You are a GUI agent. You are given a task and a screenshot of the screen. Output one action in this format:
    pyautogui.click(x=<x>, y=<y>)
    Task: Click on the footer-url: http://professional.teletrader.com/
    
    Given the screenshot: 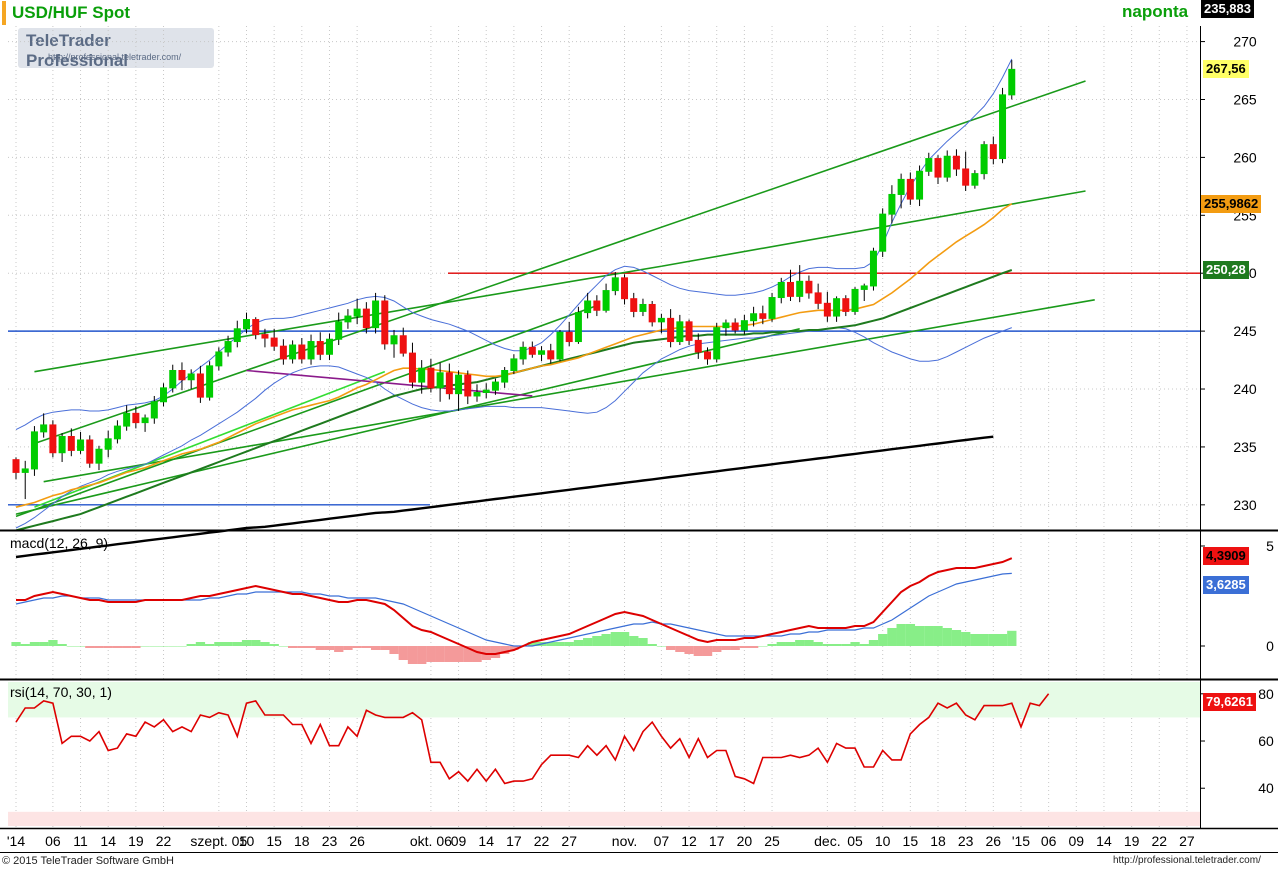 What is the action you would take?
    pyautogui.click(x=1187, y=860)
    